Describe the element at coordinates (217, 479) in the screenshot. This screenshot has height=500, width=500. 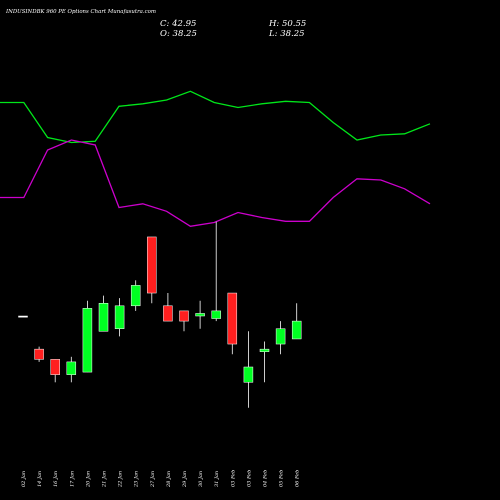
I see `x-tick-label: 31 Jan` at that location.